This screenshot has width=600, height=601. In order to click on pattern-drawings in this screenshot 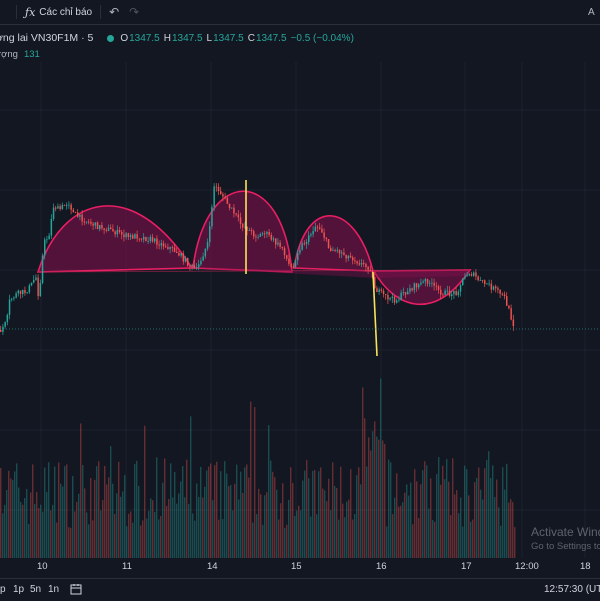, I will do `click(254, 248)`.